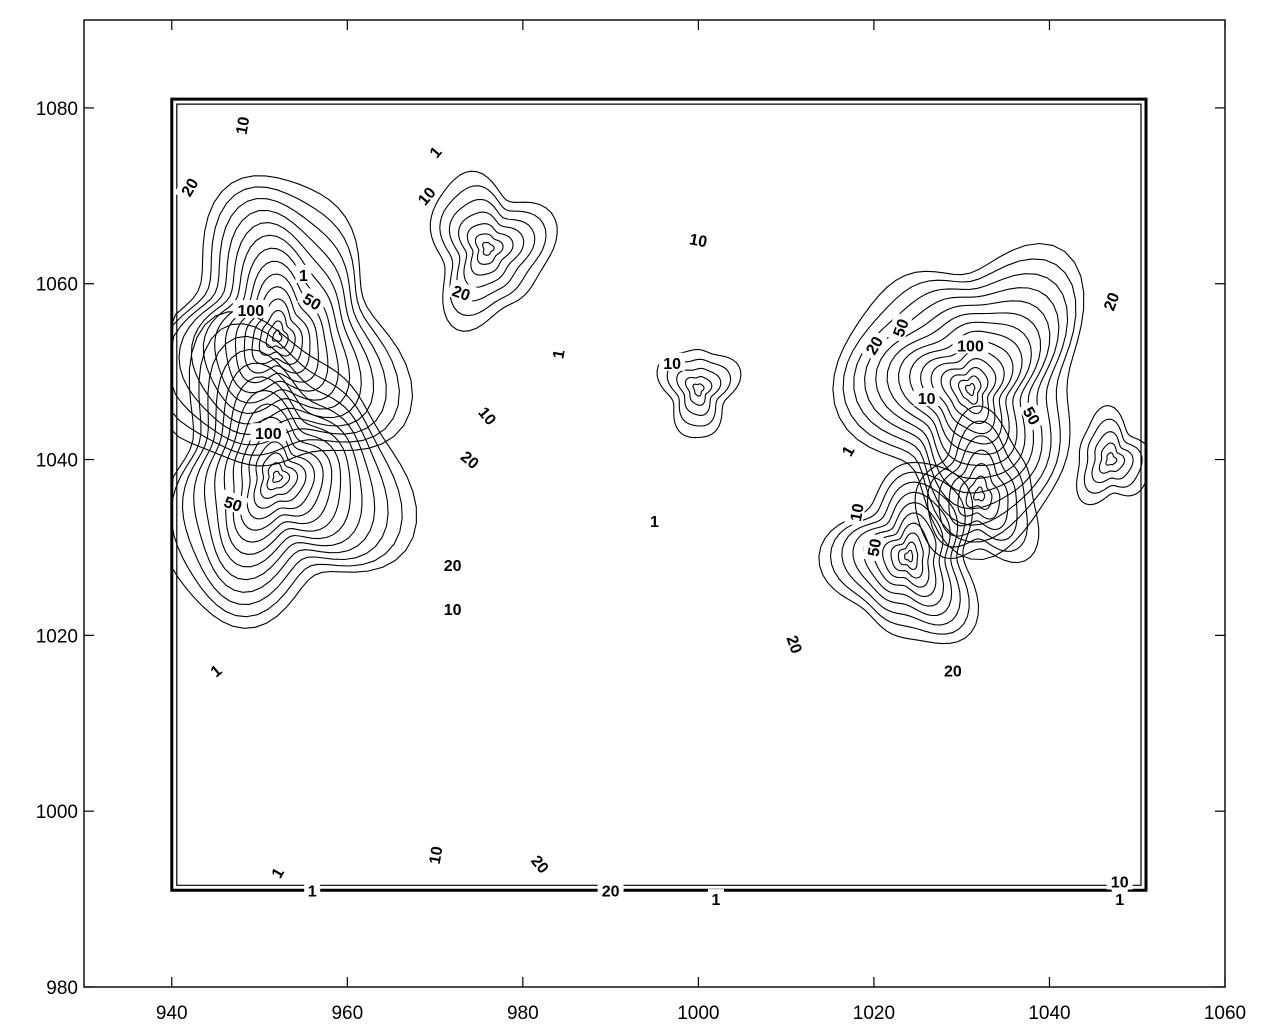 This screenshot has width=1265, height=1030. Describe the element at coordinates (57, 461) in the screenshot. I see `y-tick-label: 1040` at that location.